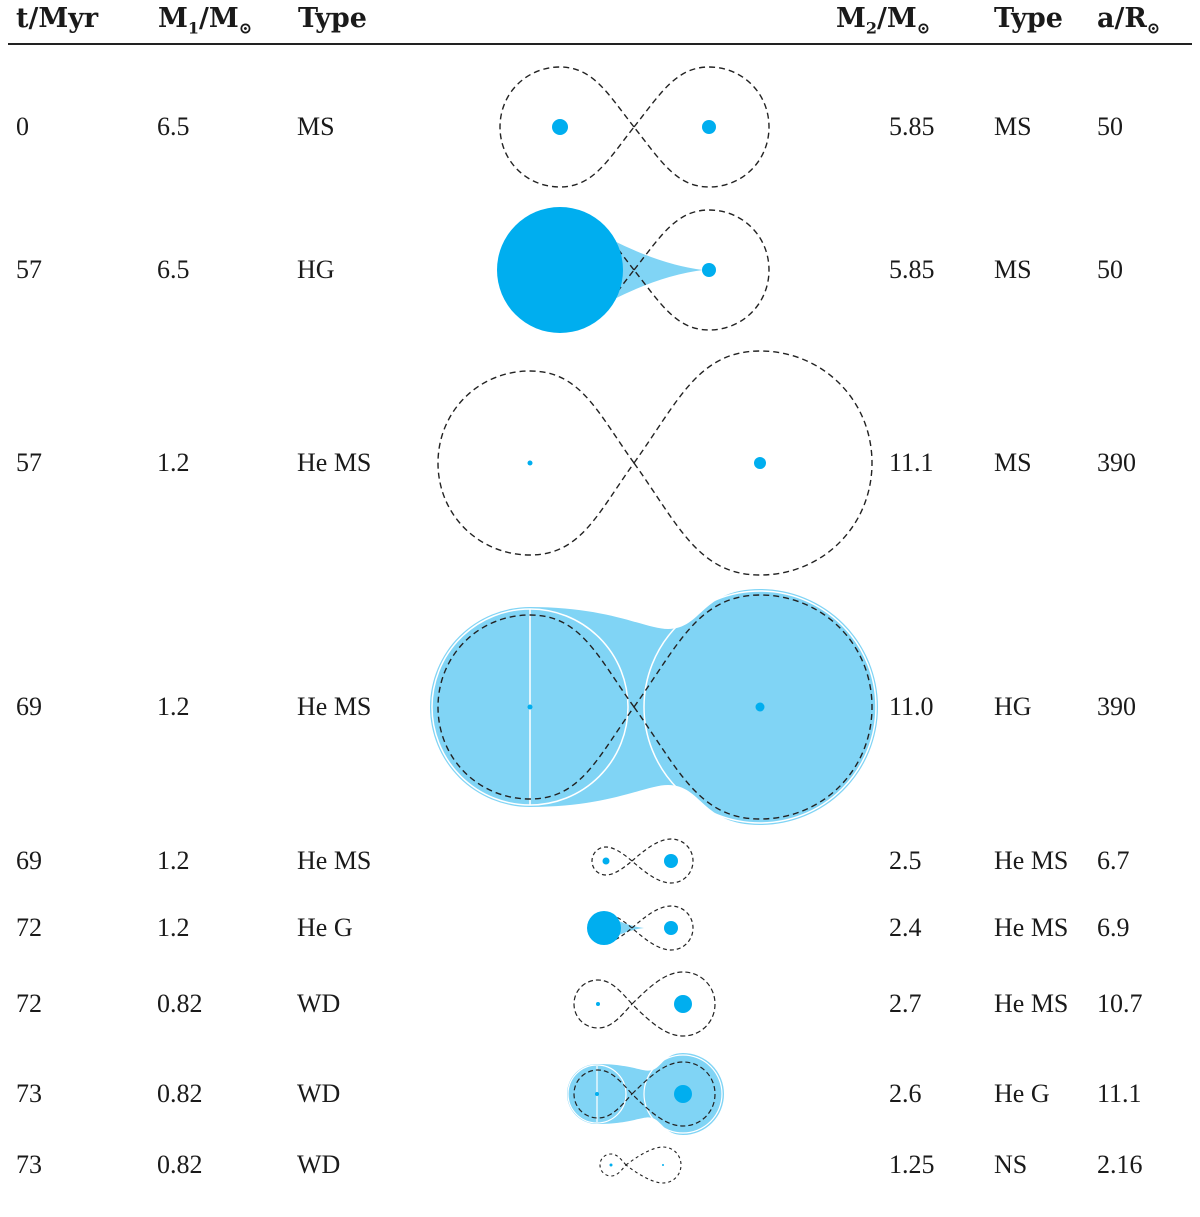 This screenshot has width=1200, height=1217. Describe the element at coordinates (22, 126) in the screenshot. I see `cell-t: 0` at that location.